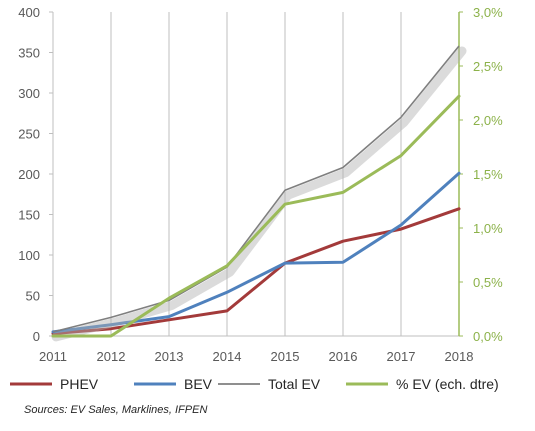  What do you see at coordinates (447, 384) in the screenshot?
I see `legend-label-ev-ech-dtre: % EV (ech. dtre)` at bounding box center [447, 384].